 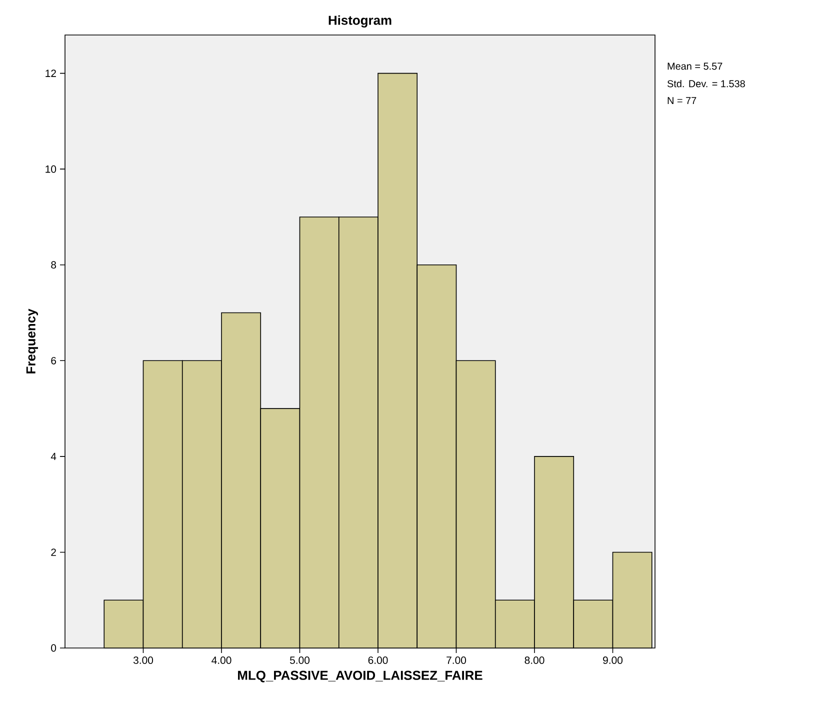 I want to click on x-axis-title: MLQ_PASSIVE_AVOID_LAISSEZ_FAIRE, so click(x=360, y=676).